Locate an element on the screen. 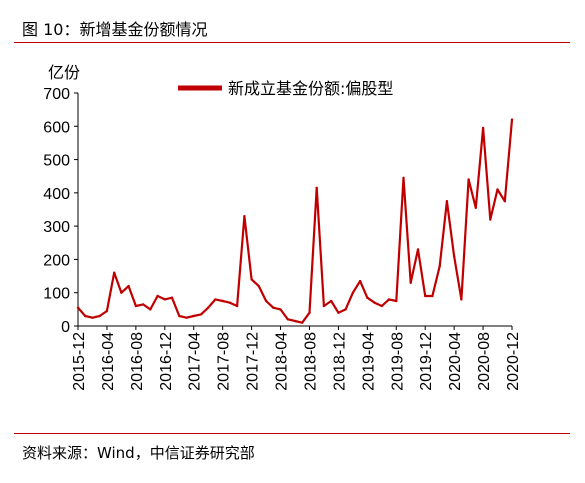  y-tick-label: 200 is located at coordinates (56, 260).